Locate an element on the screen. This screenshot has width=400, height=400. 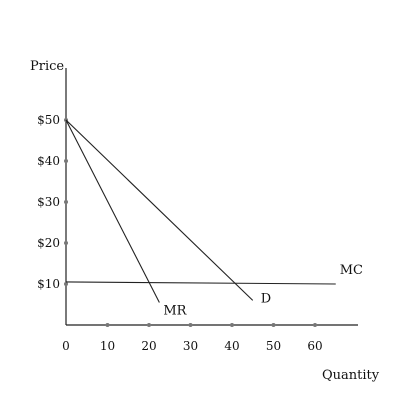
y-ticks: $10 $20 $30 $40 $50 is located at coordinates (52, 202).